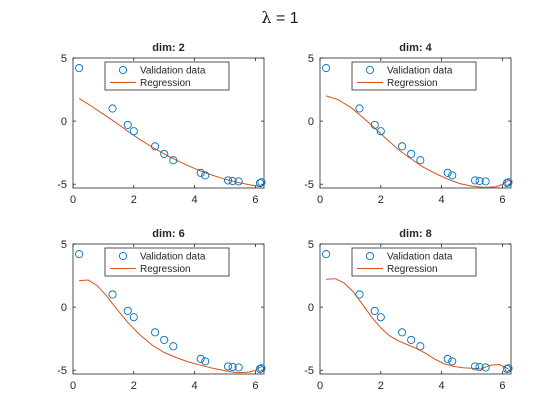  I want to click on subplot-title: dim: 8, so click(415, 234).